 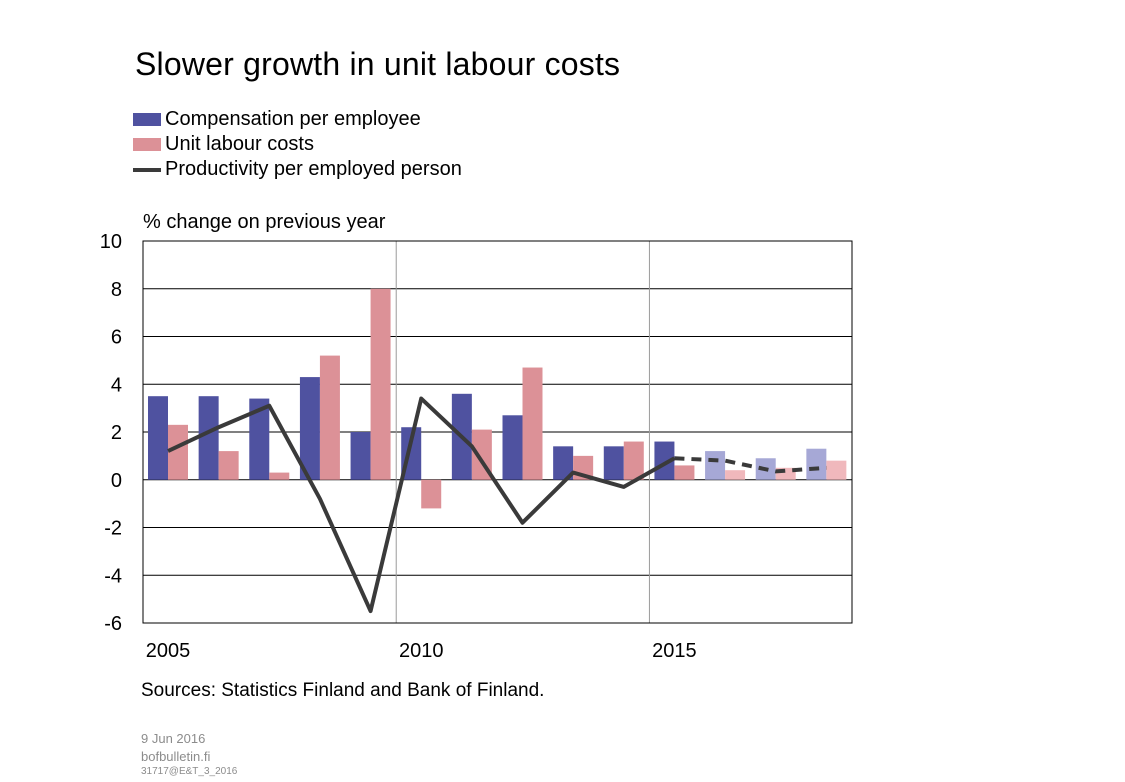 I want to click on y-axis-label: % change on previous year, so click(x=264, y=222).